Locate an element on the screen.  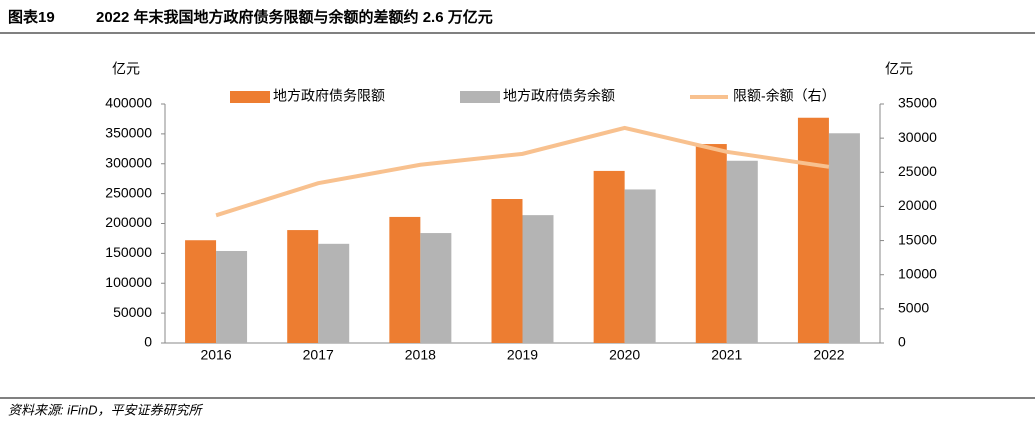
y2-tick-label: 5000 is located at coordinates (913, 308).